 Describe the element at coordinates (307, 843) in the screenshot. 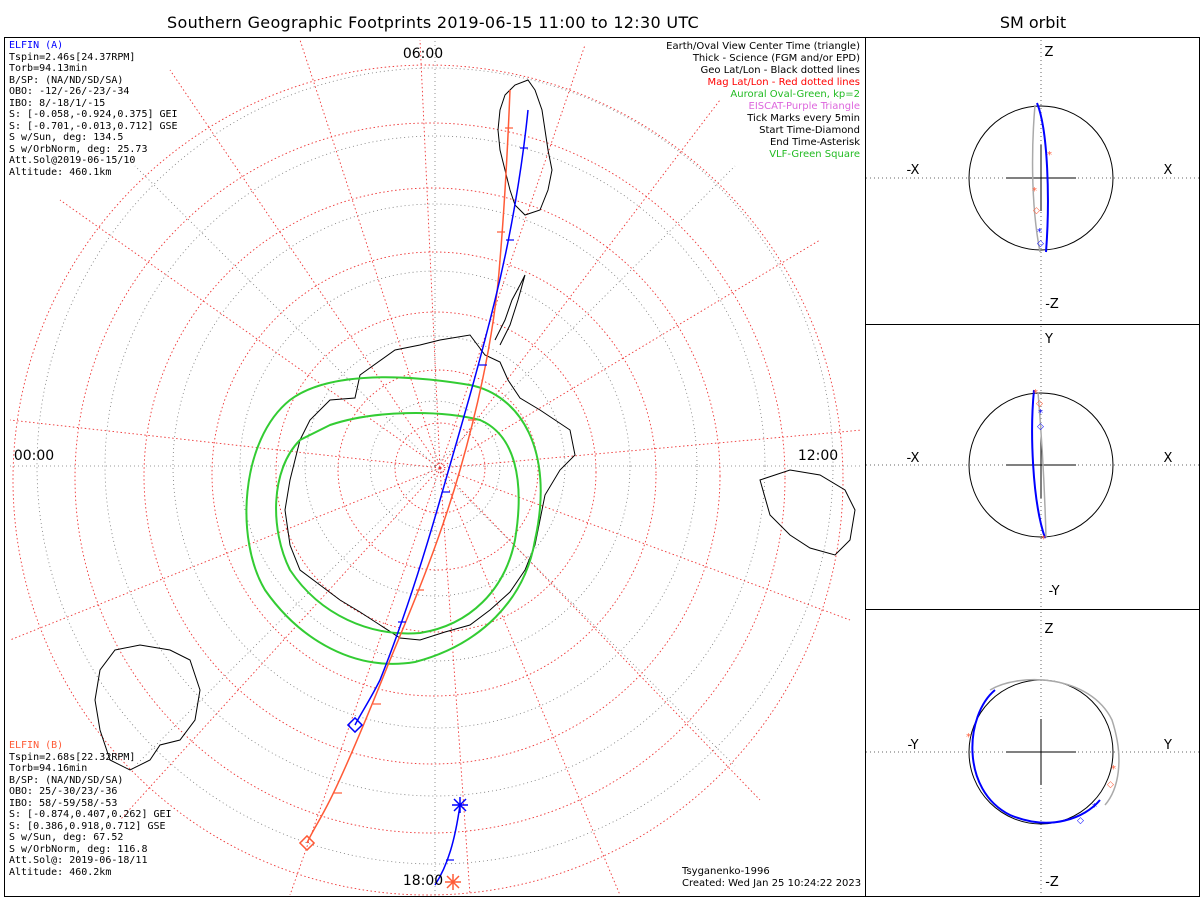

I see `elfin-b-start-diamond` at that location.